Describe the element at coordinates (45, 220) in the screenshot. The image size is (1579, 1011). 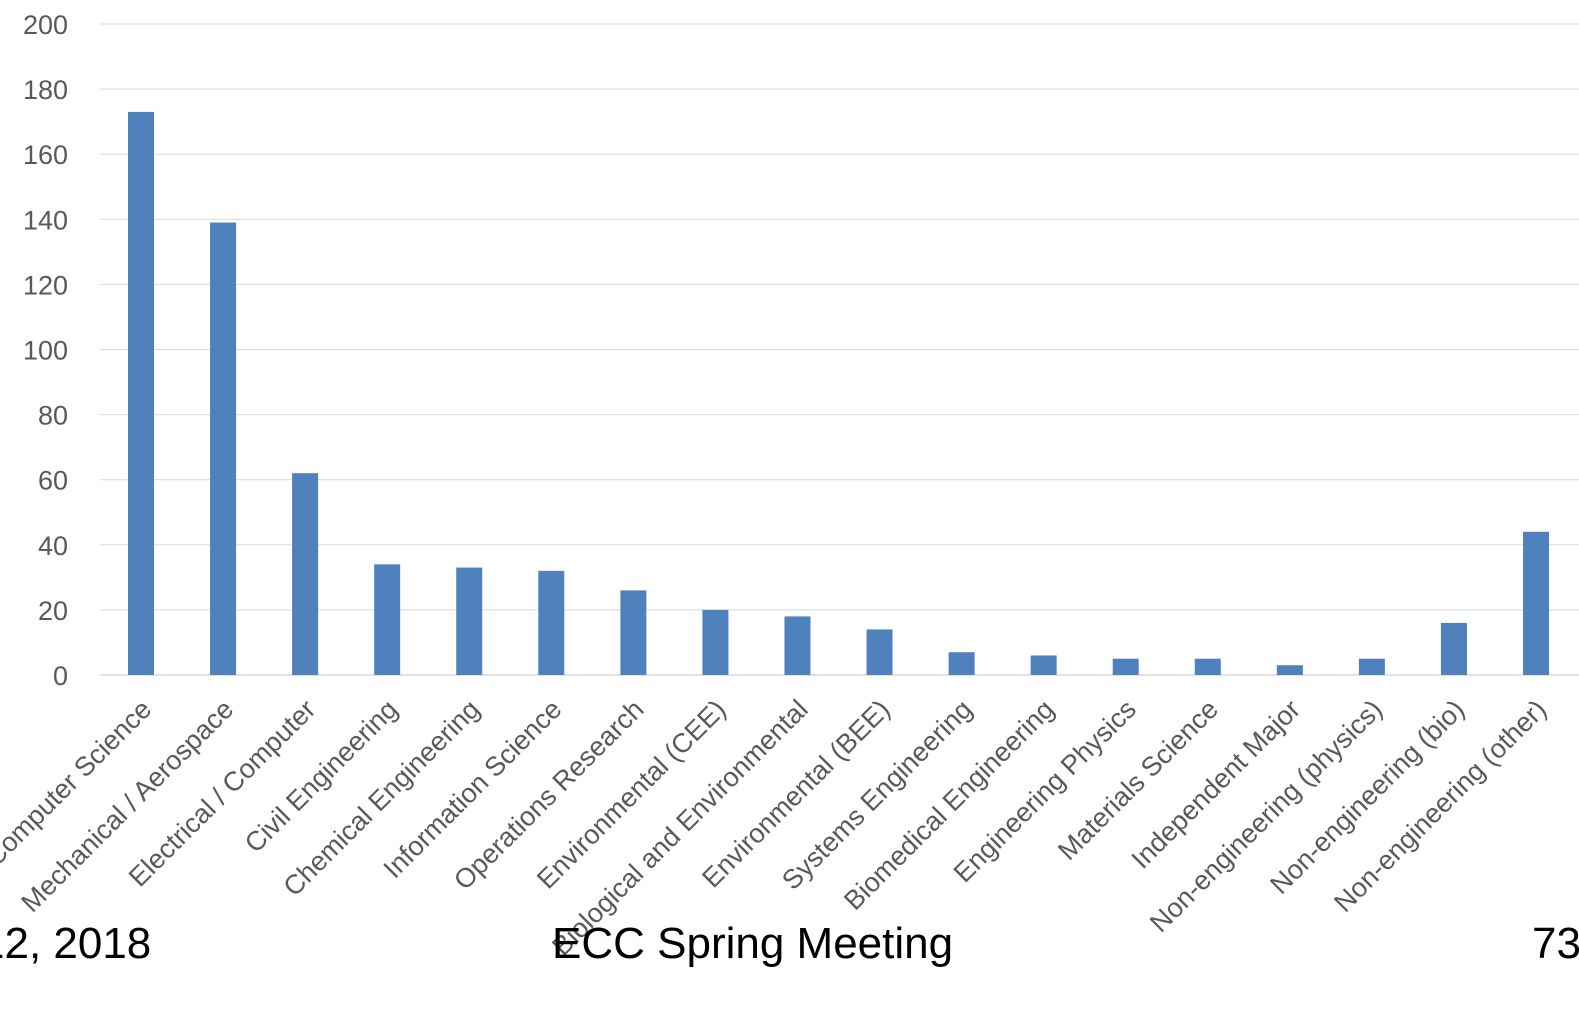
I see `y-tick-label: 140` at that location.